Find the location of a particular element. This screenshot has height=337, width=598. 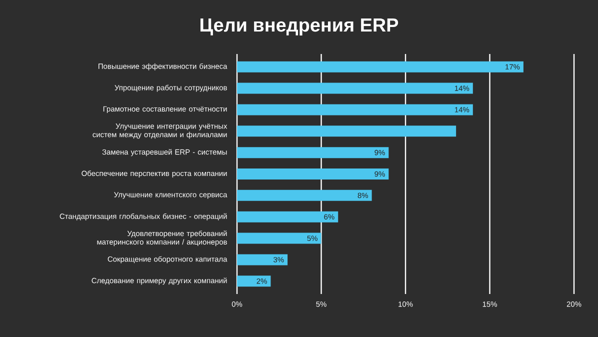

chart-title: Цели внедрения ERP is located at coordinates (299, 27).